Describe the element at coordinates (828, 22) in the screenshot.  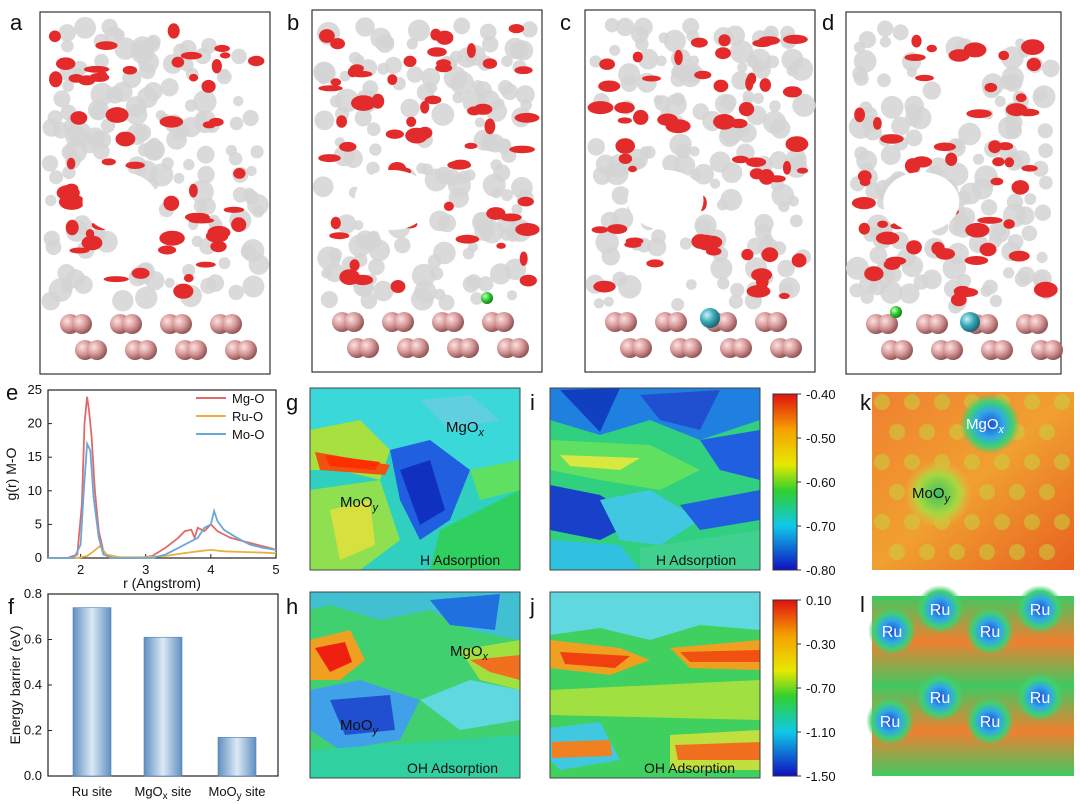
I see `panel-label-d: d` at that location.